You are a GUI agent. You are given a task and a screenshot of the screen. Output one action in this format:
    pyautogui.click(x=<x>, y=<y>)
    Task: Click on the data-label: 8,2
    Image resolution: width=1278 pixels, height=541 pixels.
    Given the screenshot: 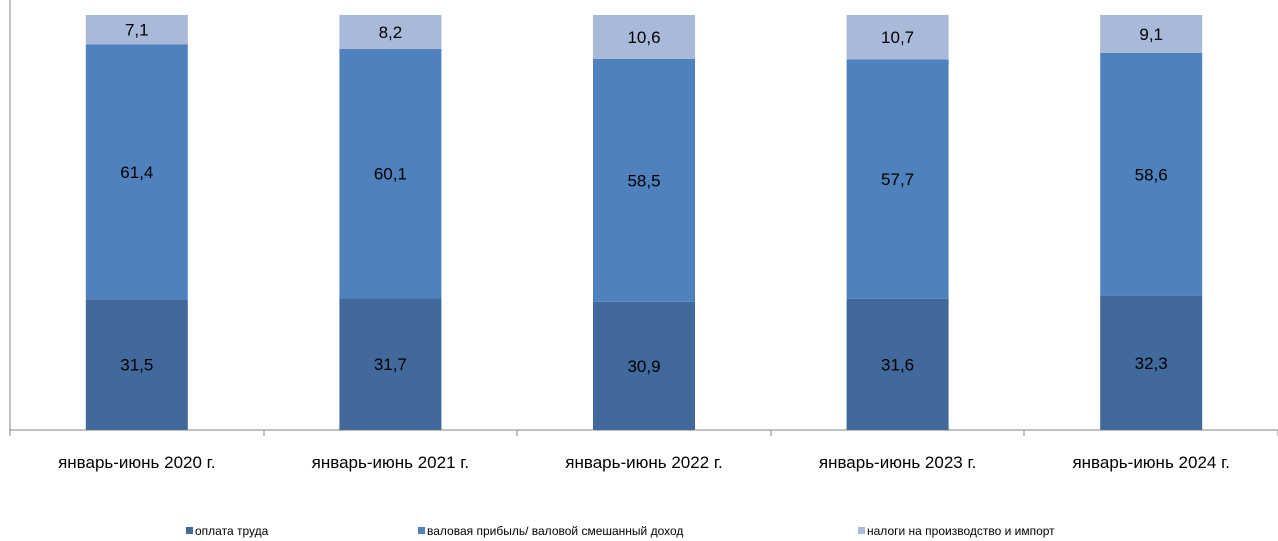 What is the action you would take?
    pyautogui.click(x=391, y=32)
    